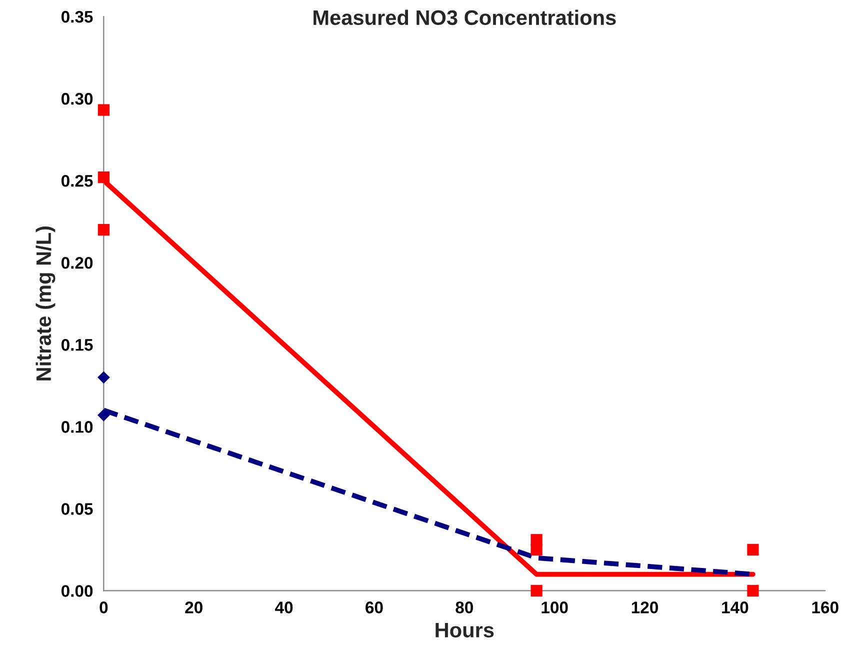  Describe the element at coordinates (77, 98) in the screenshot. I see `y-tick-label: 0.30` at that location.